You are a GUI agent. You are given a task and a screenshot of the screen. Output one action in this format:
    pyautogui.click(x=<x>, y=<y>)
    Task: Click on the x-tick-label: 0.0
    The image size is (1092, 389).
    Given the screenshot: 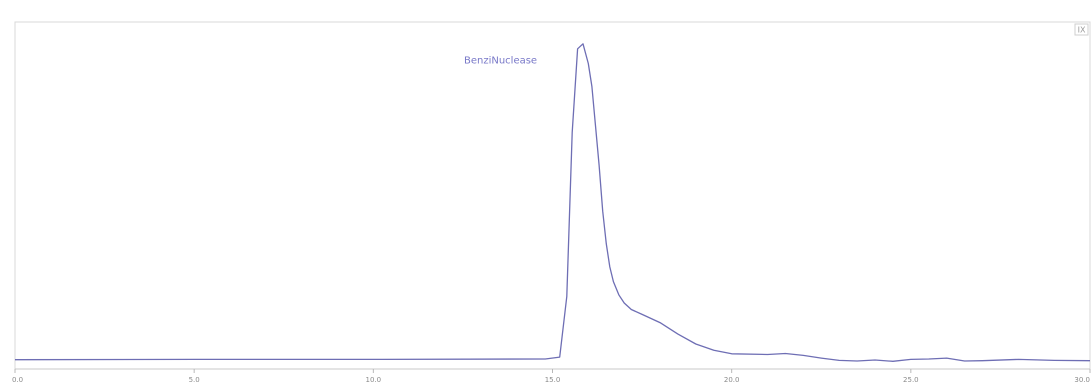 What is the action you would take?
    pyautogui.click(x=17, y=380)
    